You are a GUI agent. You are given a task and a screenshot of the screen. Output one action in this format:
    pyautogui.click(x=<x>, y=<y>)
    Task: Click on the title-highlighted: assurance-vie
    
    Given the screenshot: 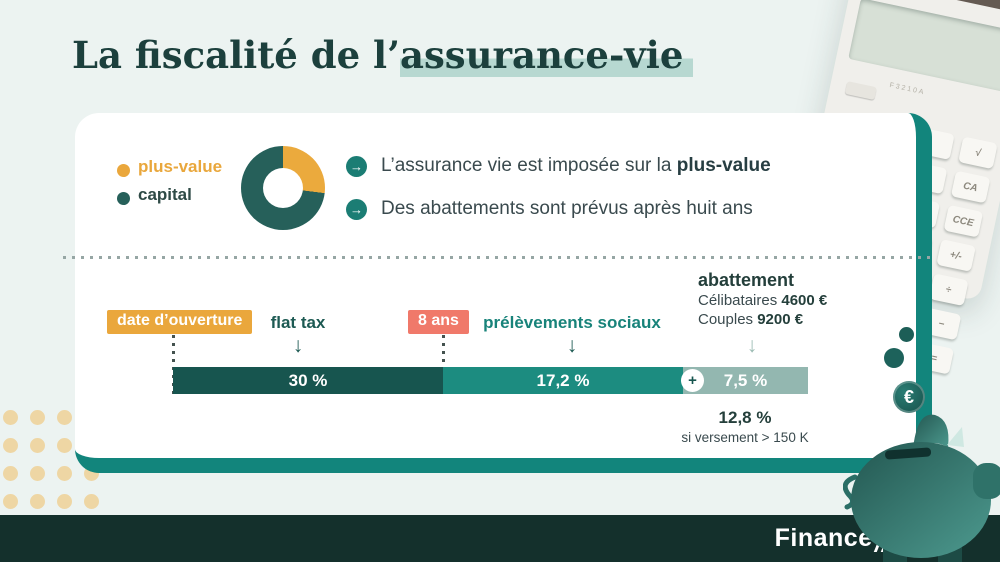 What is the action you would take?
    pyautogui.click(x=546, y=55)
    